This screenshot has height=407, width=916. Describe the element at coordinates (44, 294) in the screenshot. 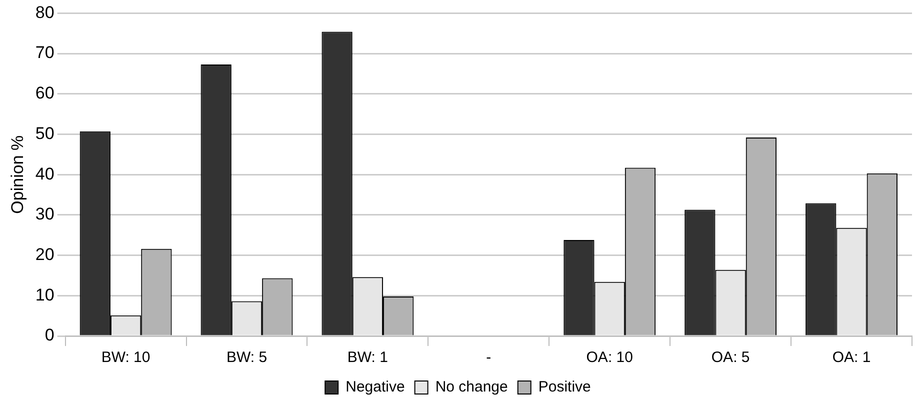

I see `y-tick-label: 10` at that location.